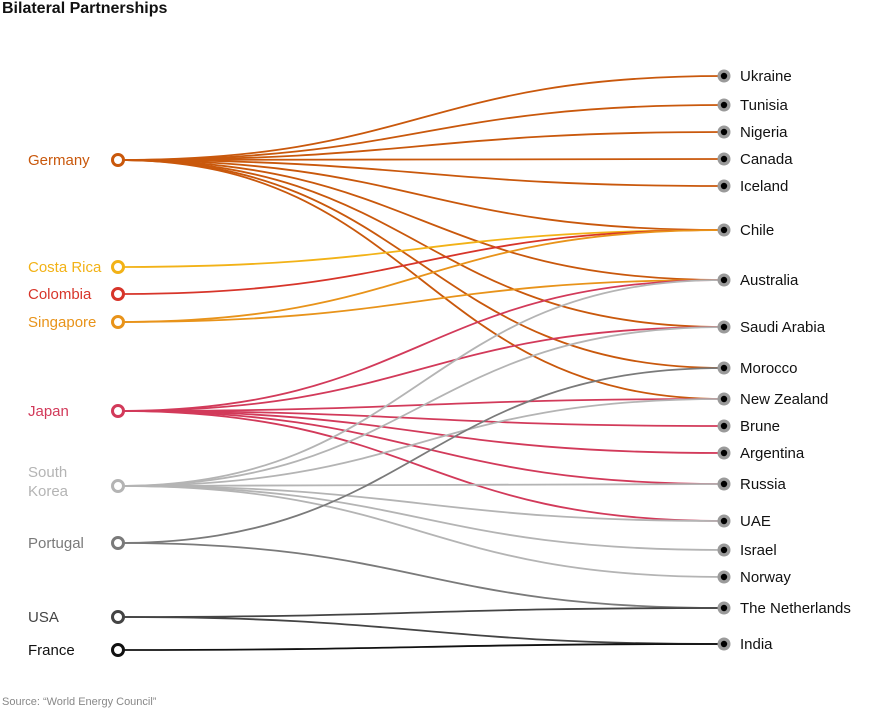 This screenshot has height=712, width=886. What do you see at coordinates (51, 650) in the screenshot?
I see `left-node-label-france: France` at bounding box center [51, 650].